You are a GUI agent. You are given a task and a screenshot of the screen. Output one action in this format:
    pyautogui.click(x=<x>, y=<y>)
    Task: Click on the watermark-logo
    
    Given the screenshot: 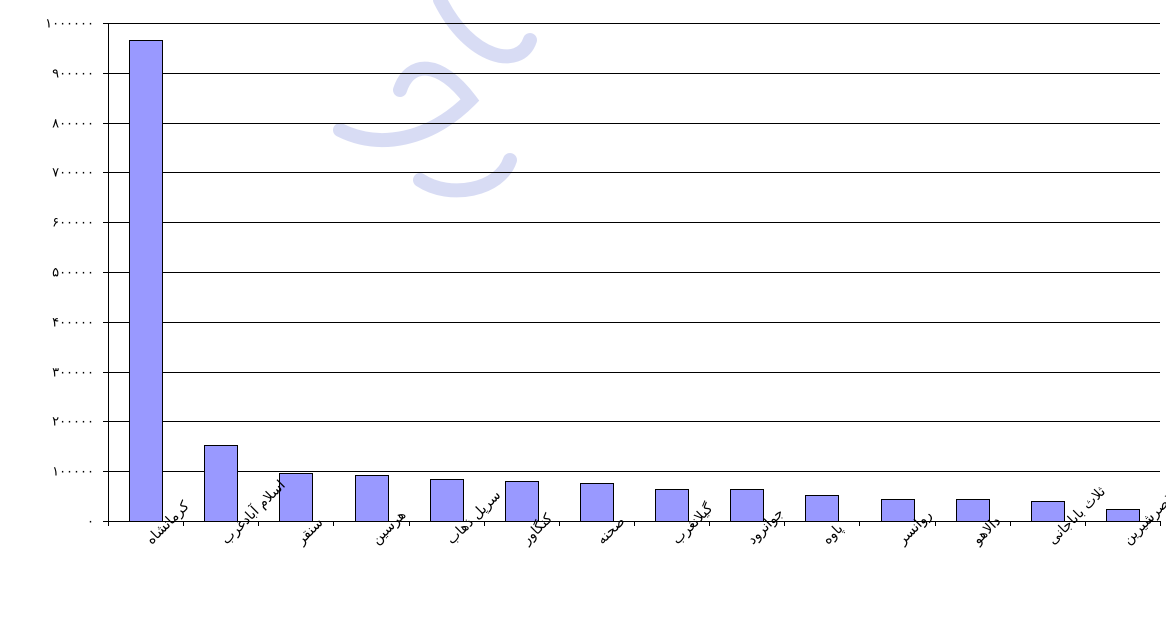 What is the action you would take?
    pyautogui.click(x=435, y=99)
    